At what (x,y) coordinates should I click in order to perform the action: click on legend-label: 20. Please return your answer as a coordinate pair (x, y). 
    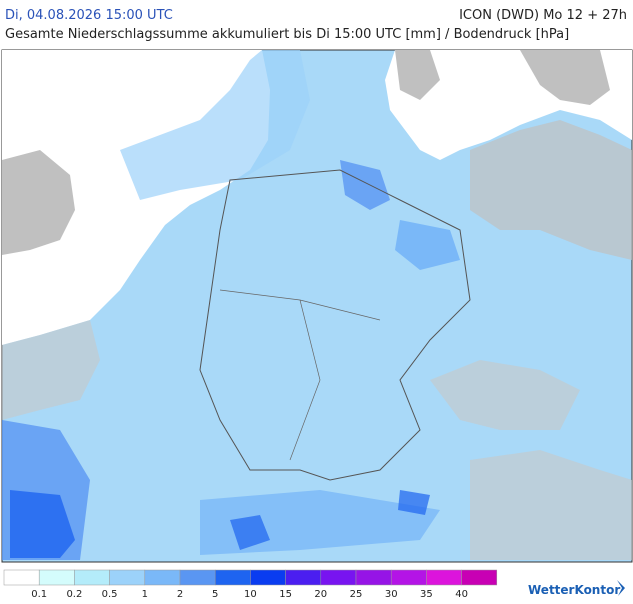
    Looking at the image, I should click on (320, 594).